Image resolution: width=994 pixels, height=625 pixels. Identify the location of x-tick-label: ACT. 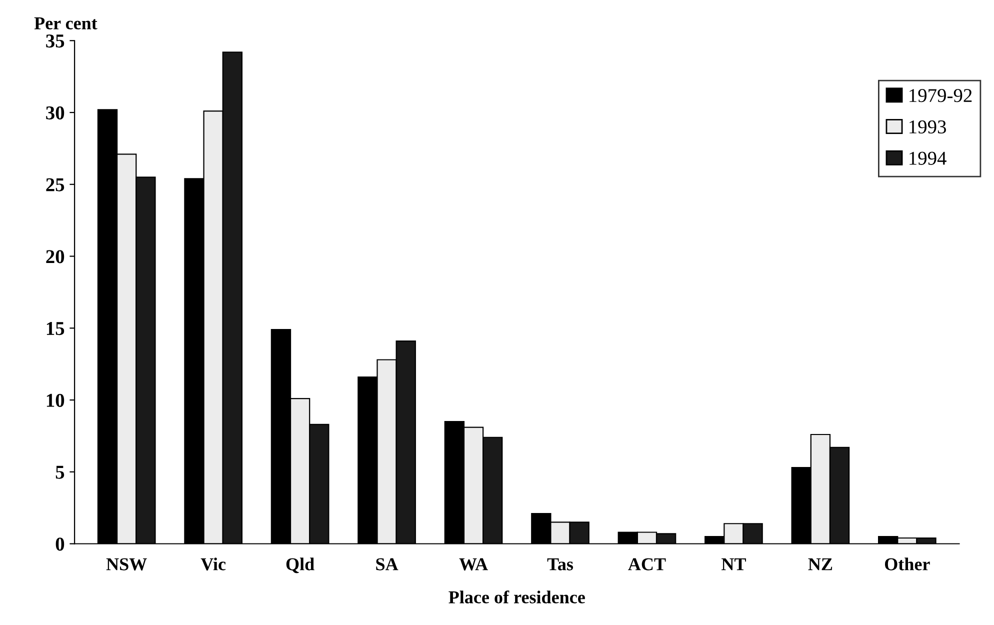
(647, 564).